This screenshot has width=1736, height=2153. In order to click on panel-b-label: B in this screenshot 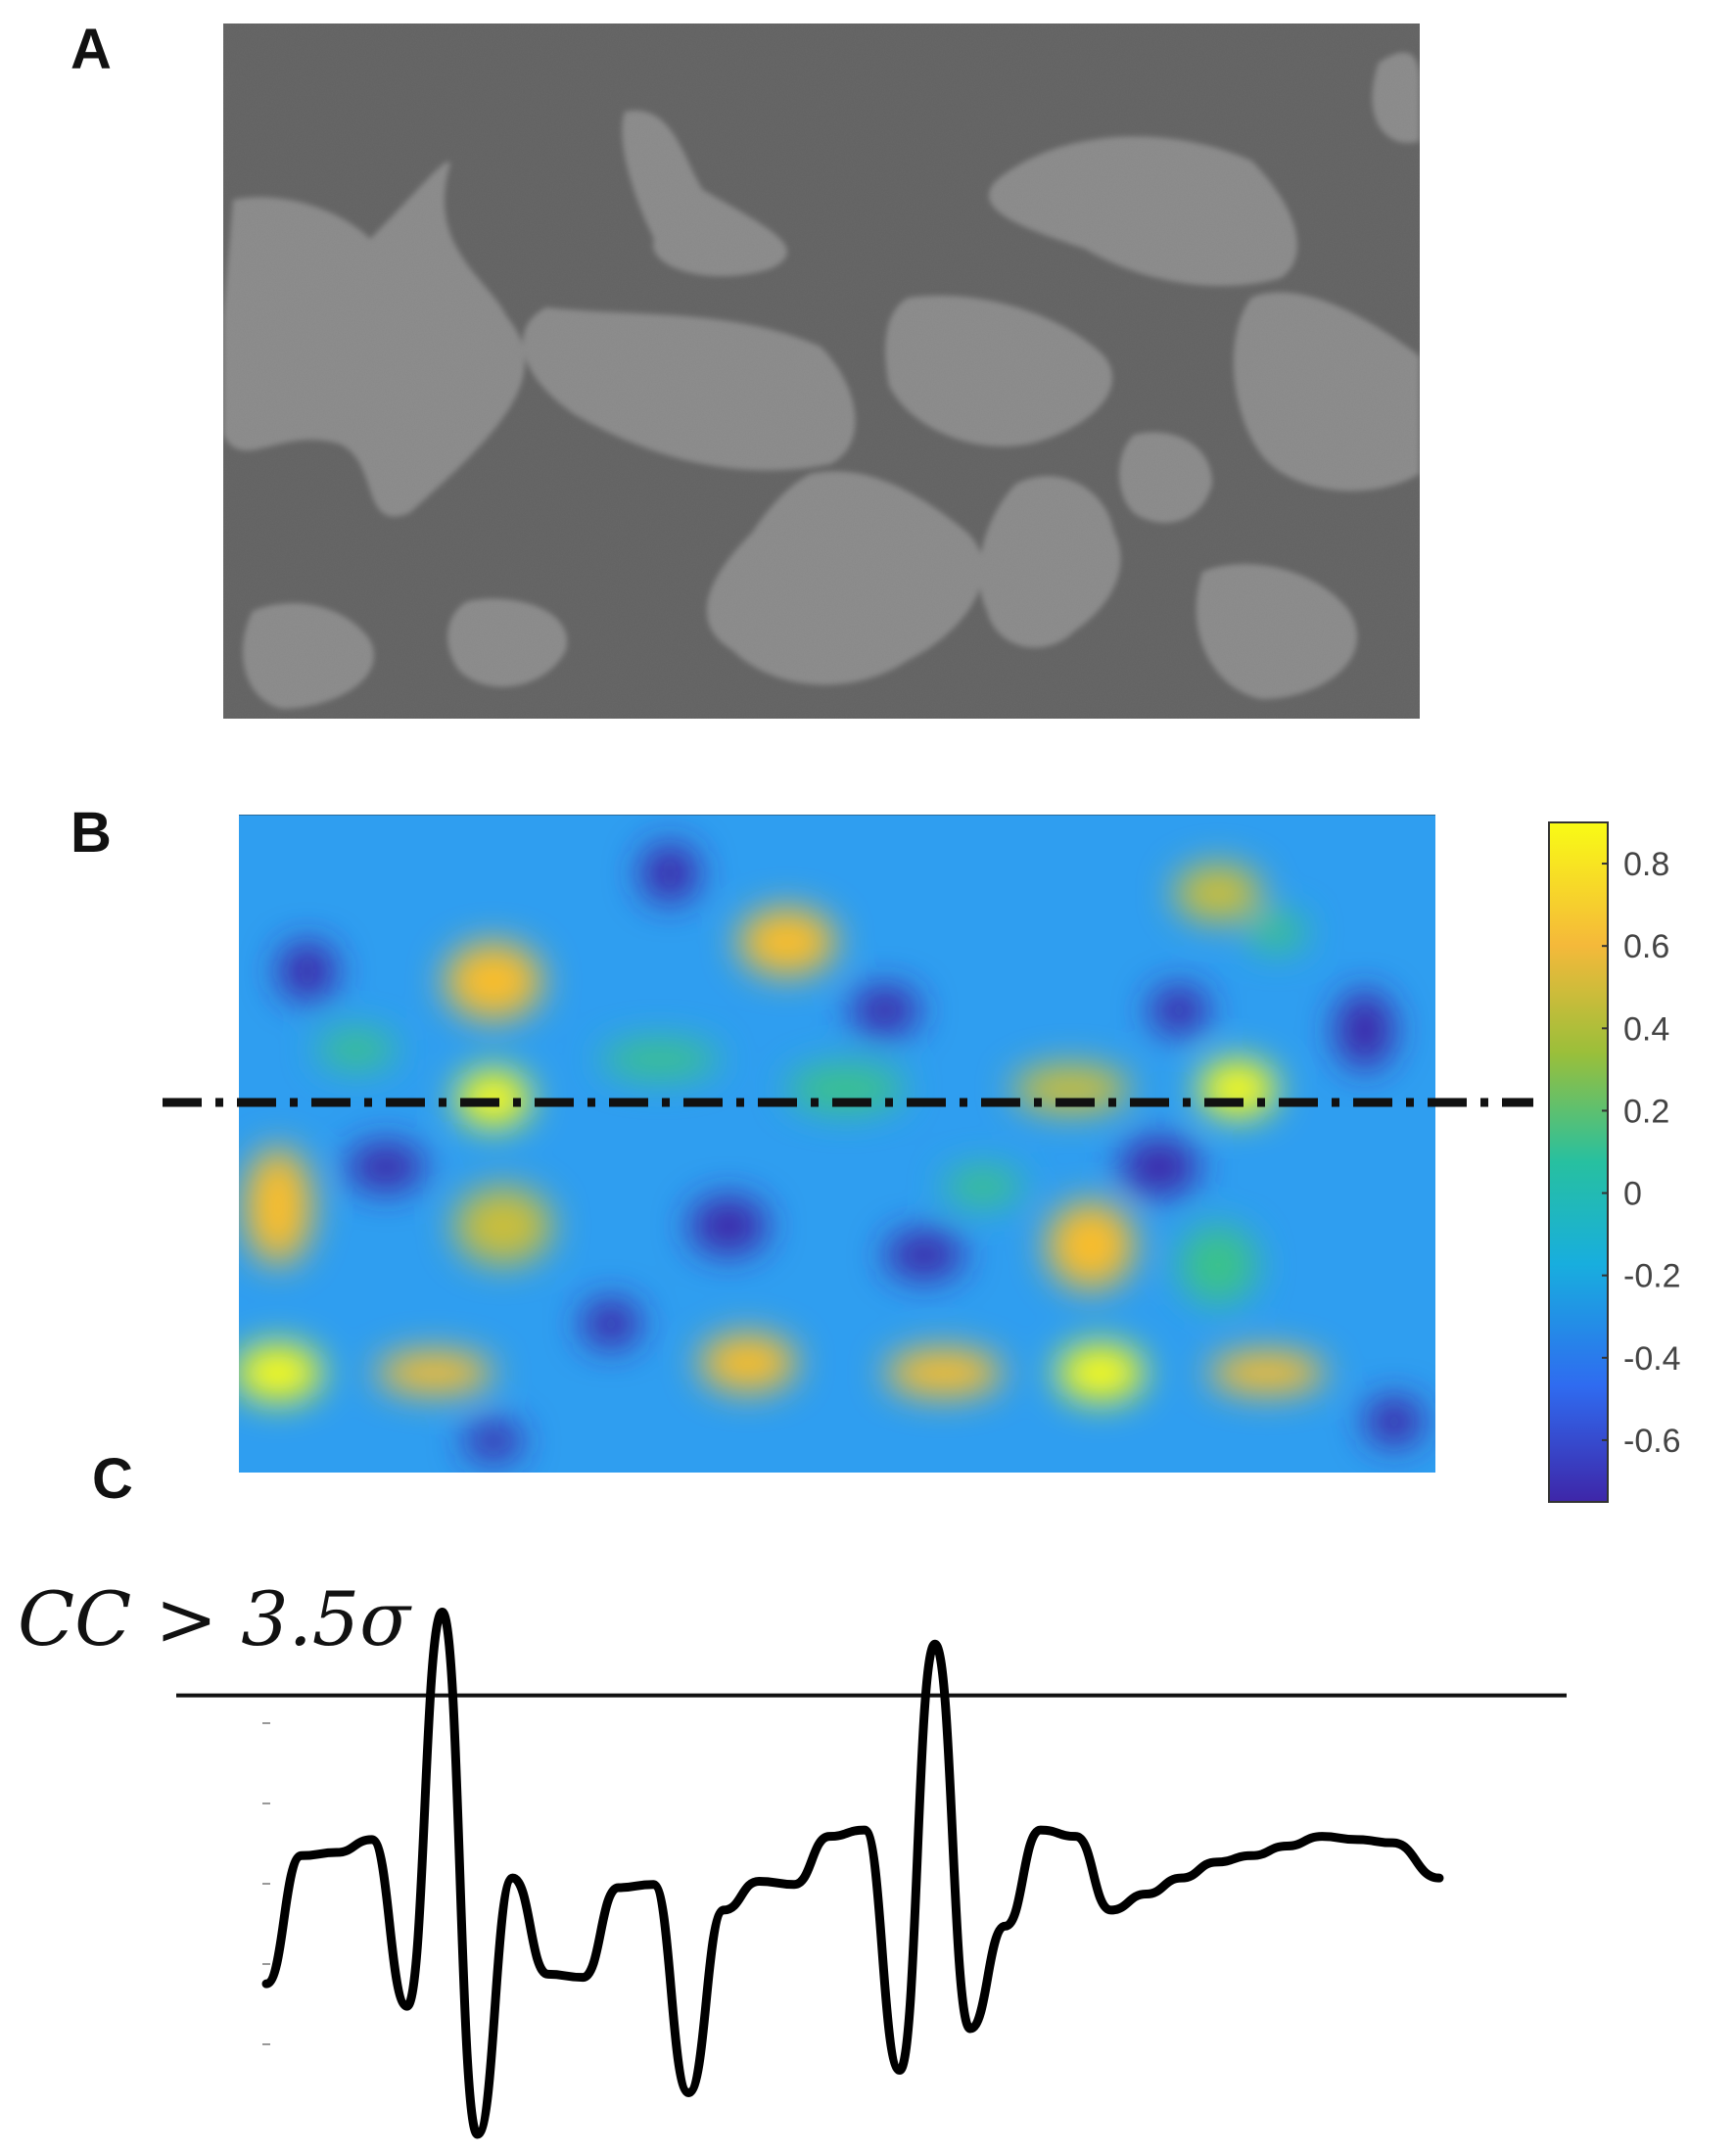, I will do `click(91, 833)`.